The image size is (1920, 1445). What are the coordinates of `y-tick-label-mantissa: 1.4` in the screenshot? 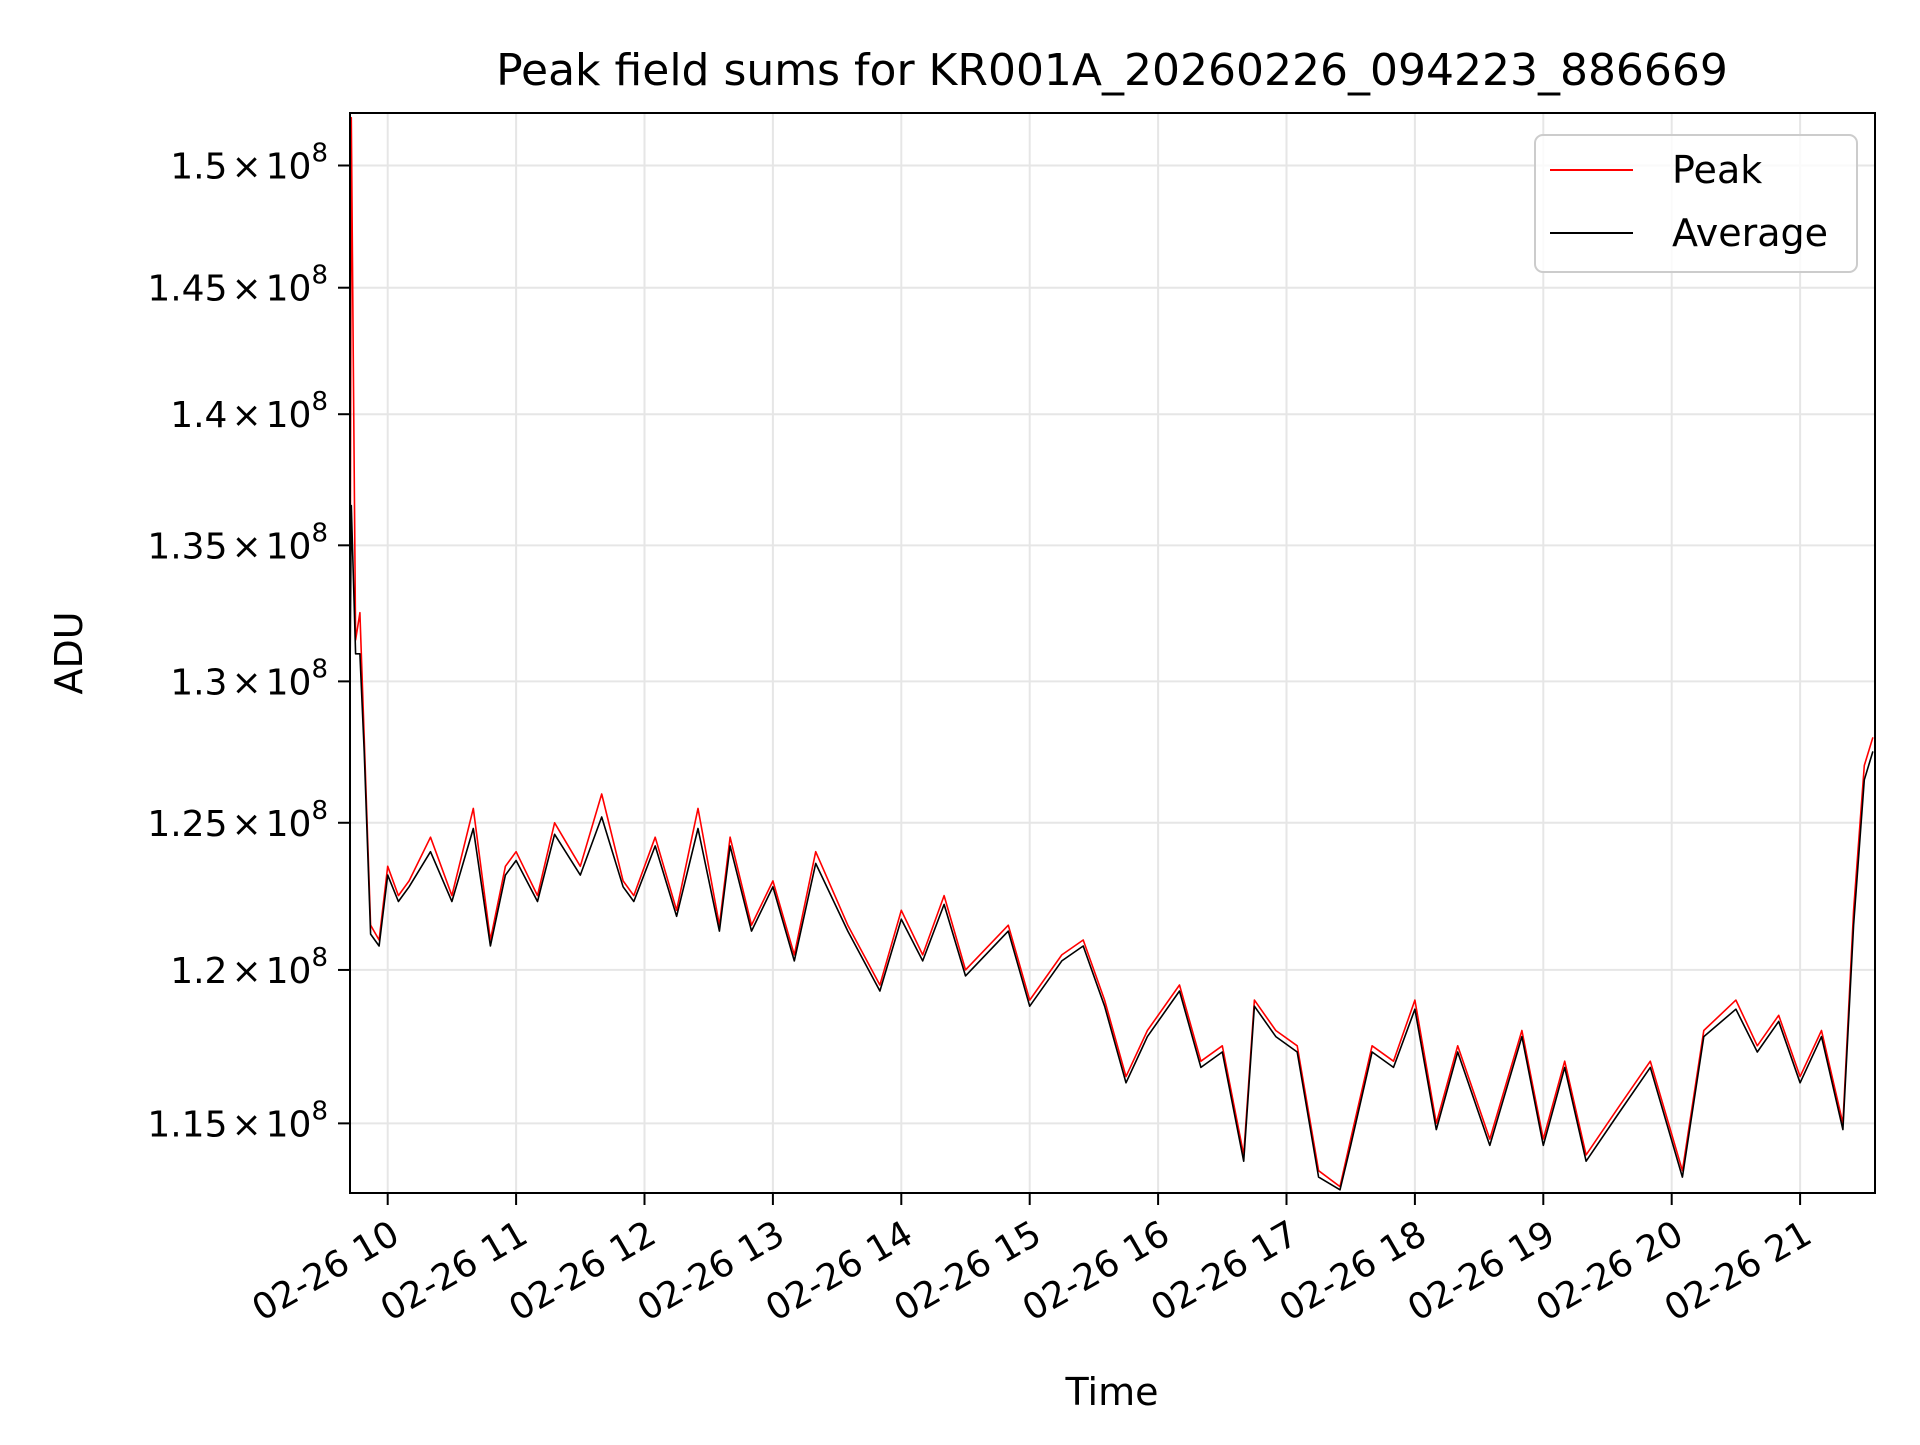 It's located at (198, 415).